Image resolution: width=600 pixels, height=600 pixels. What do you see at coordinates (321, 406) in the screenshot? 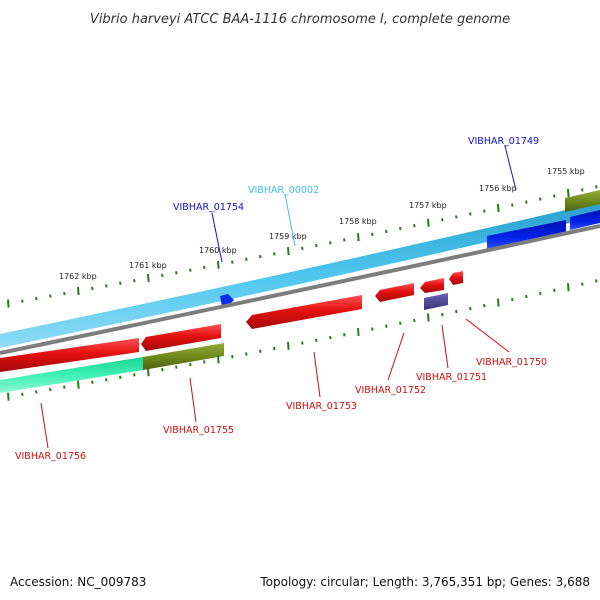
I see `label-vibhar-01753: VIBHAR_01753` at bounding box center [321, 406].